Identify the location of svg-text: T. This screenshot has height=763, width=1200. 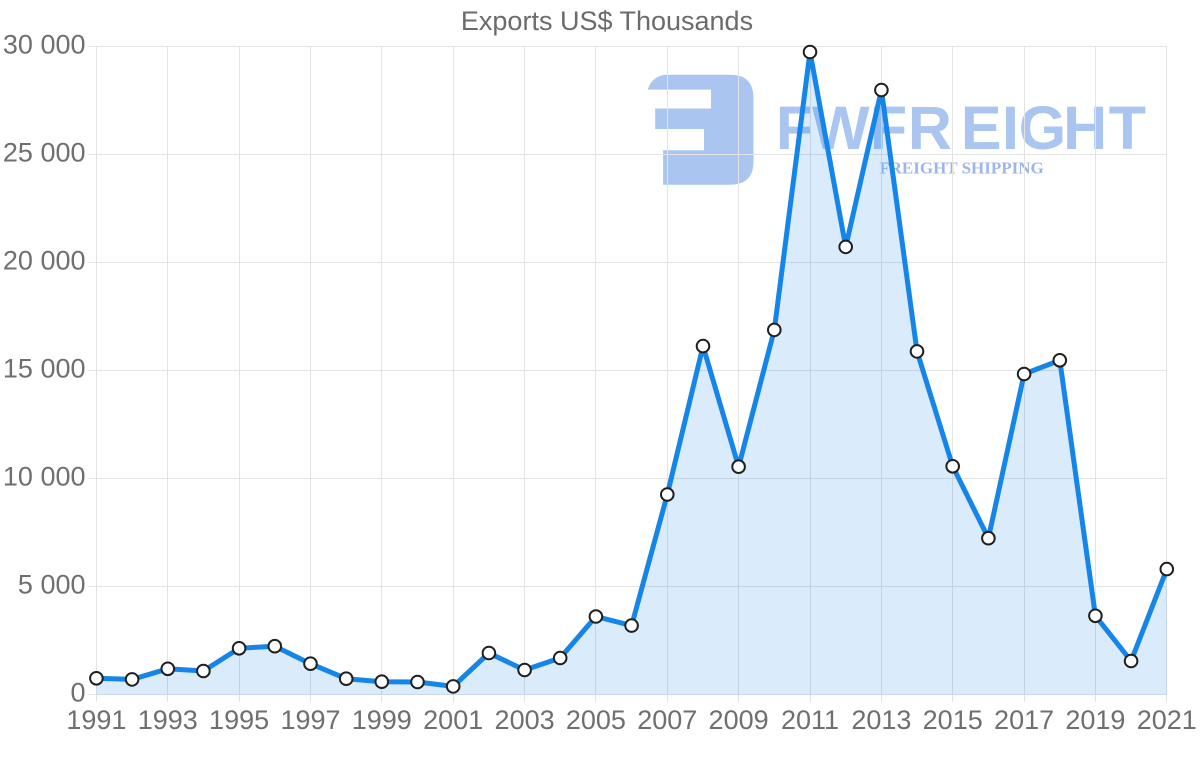
(1127, 128).